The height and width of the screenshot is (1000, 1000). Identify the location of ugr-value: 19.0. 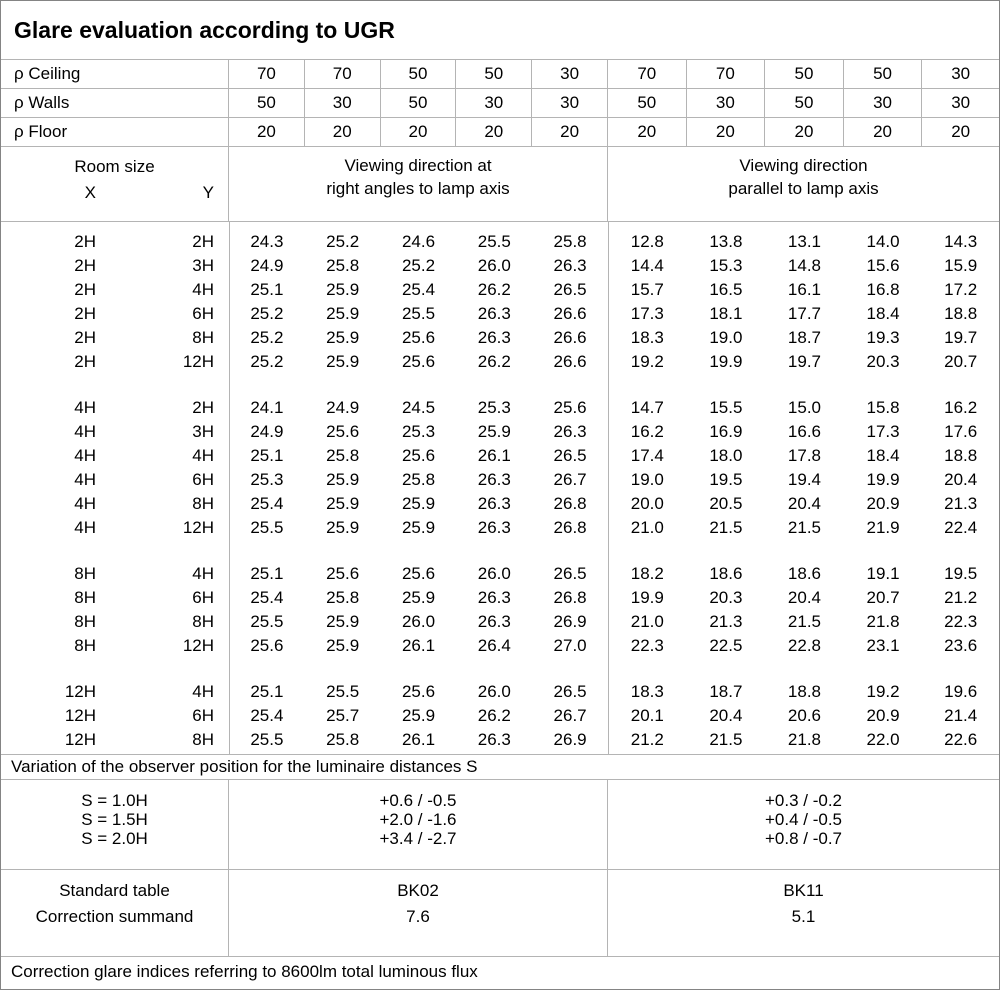
(726, 337).